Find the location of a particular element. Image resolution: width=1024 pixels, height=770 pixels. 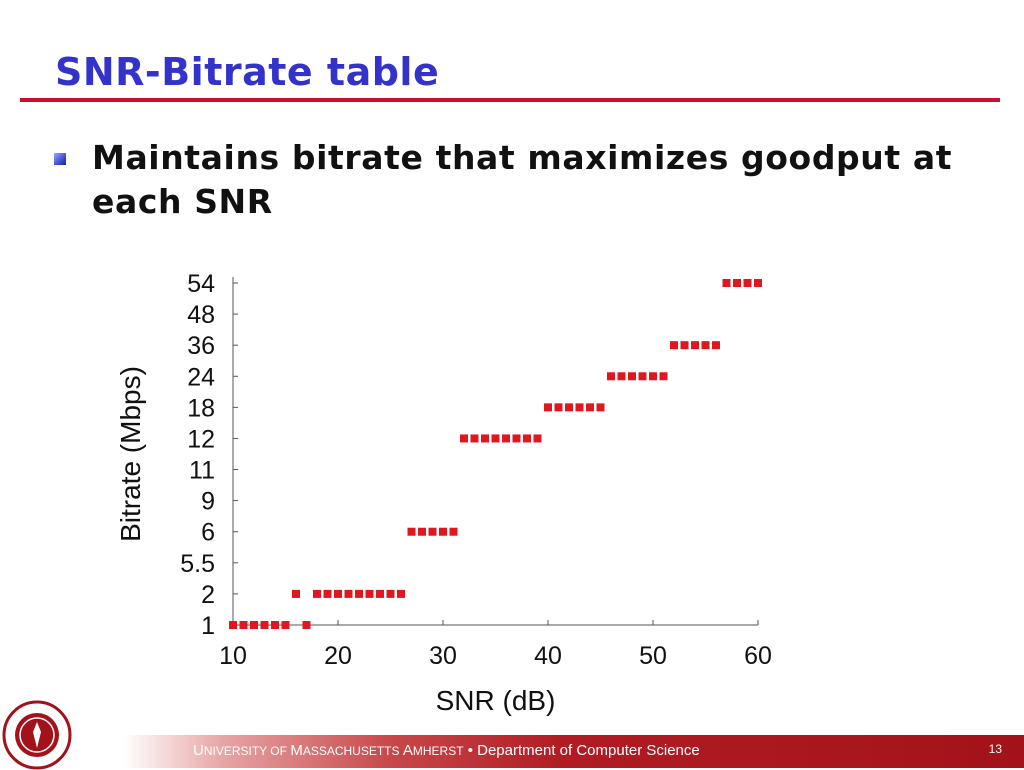

footer-band is located at coordinates (512, 751).